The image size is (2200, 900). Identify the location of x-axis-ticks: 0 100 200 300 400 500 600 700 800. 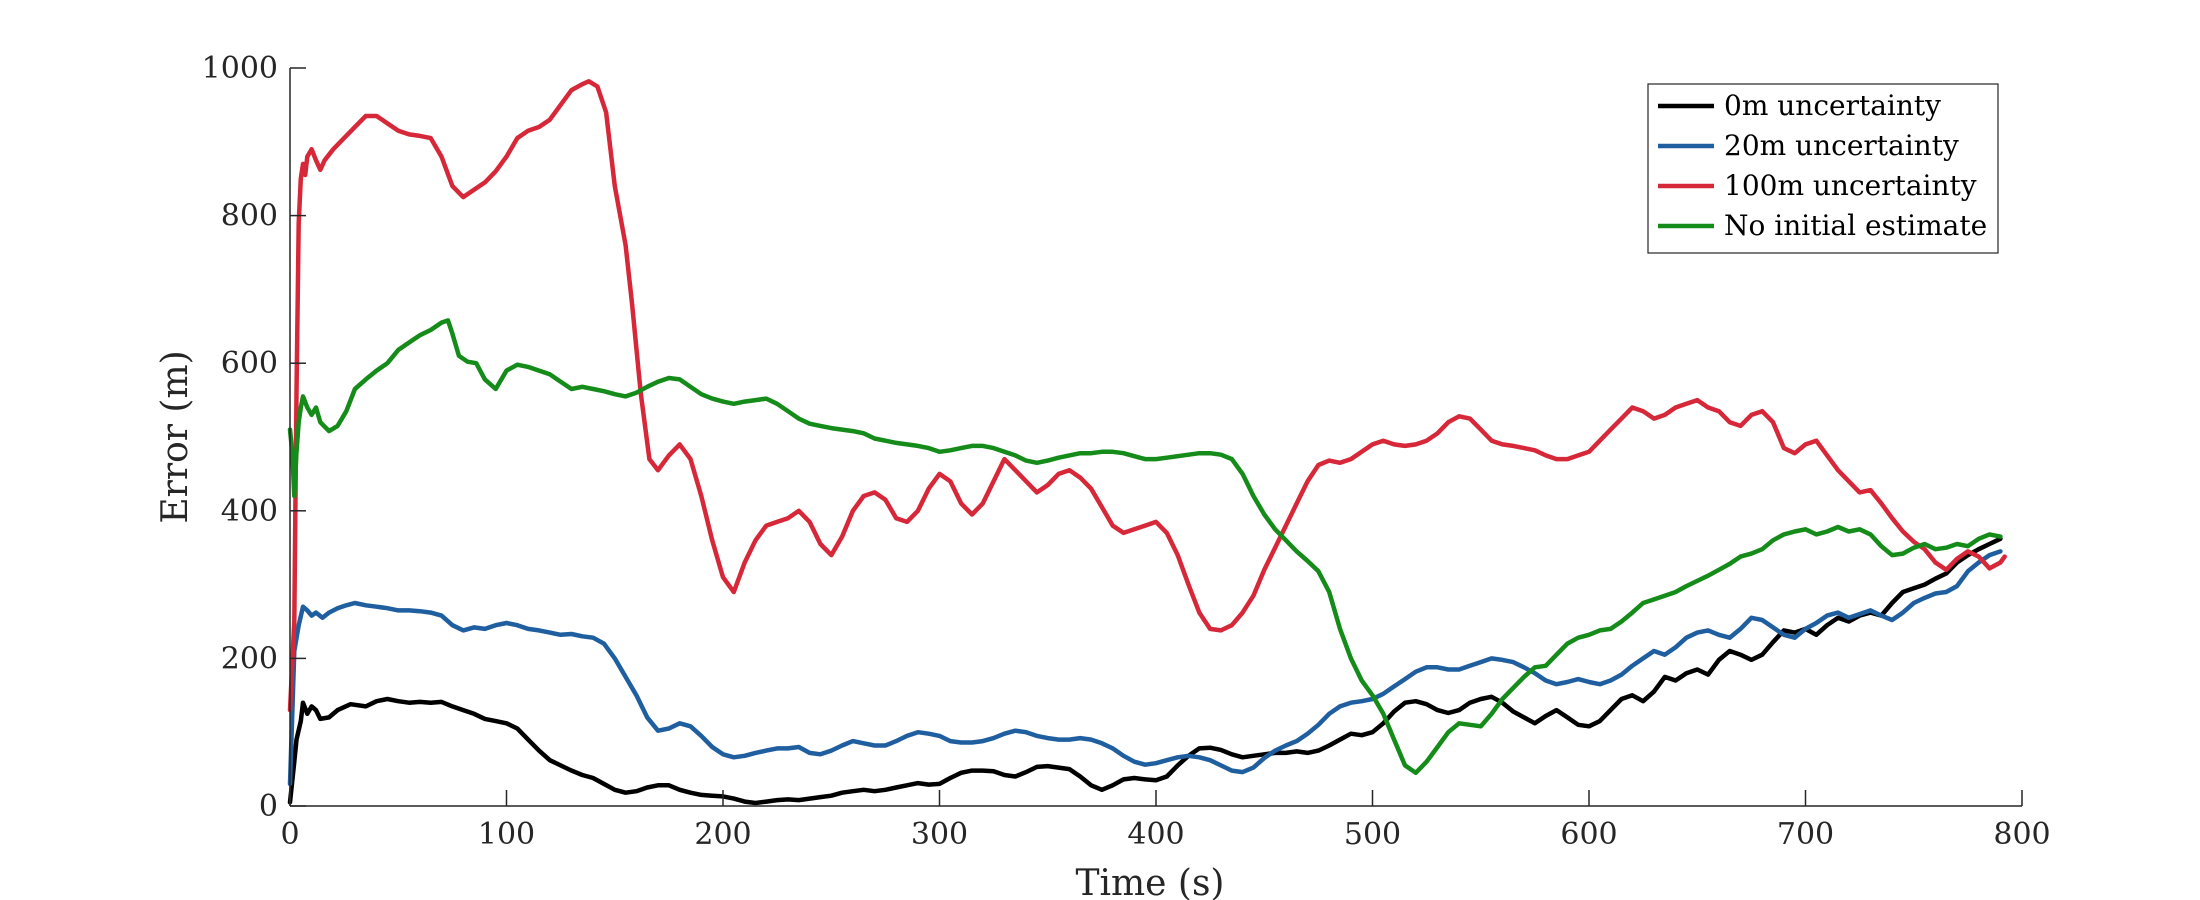
(1165, 821).